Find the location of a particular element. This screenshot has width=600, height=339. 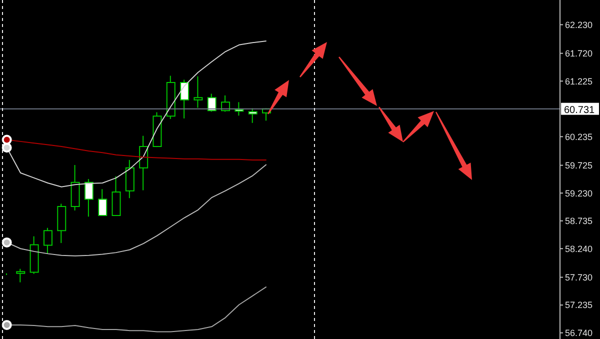

y-tick-label: 58.735 is located at coordinates (579, 221).